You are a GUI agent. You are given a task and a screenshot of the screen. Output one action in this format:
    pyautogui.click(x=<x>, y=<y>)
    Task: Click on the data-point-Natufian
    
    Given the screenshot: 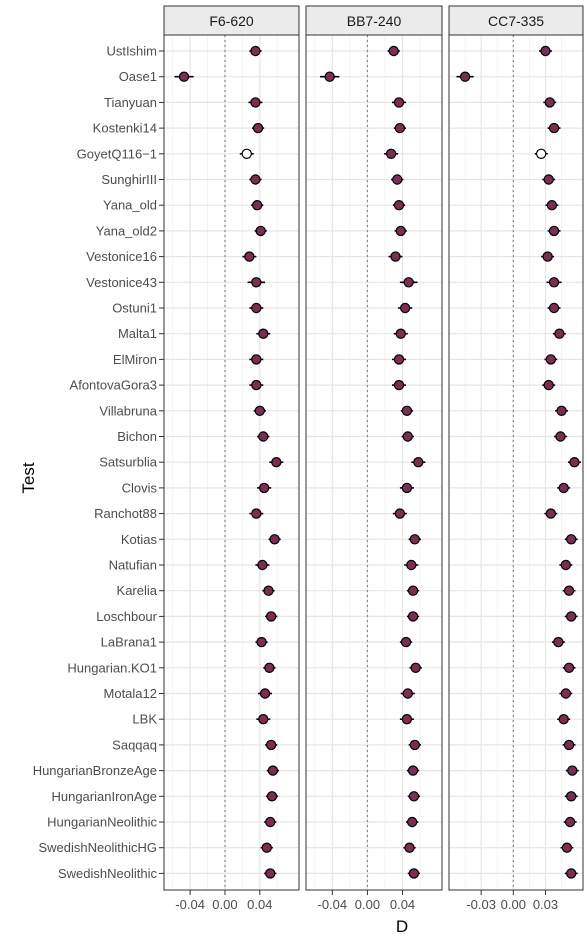 What is the action you would take?
    pyautogui.click(x=566, y=565)
    